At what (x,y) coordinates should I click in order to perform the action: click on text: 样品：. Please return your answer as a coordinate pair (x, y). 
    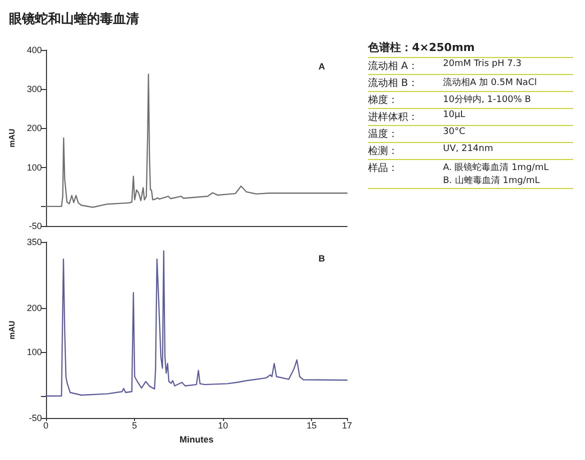
    Looking at the image, I should click on (383, 169).